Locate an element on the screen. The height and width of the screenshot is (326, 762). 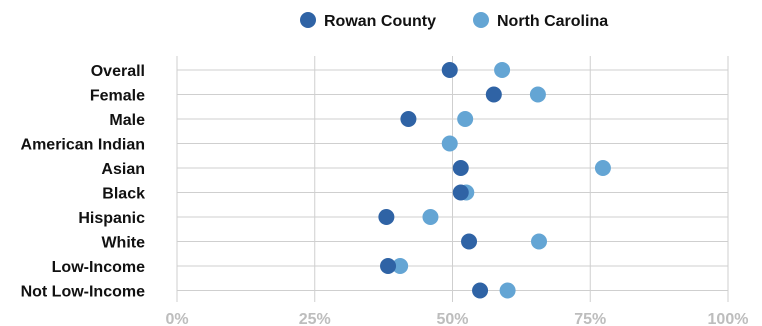
x-tick-labels: 0% 25% 50% 75% 100% is located at coordinates (456, 318).